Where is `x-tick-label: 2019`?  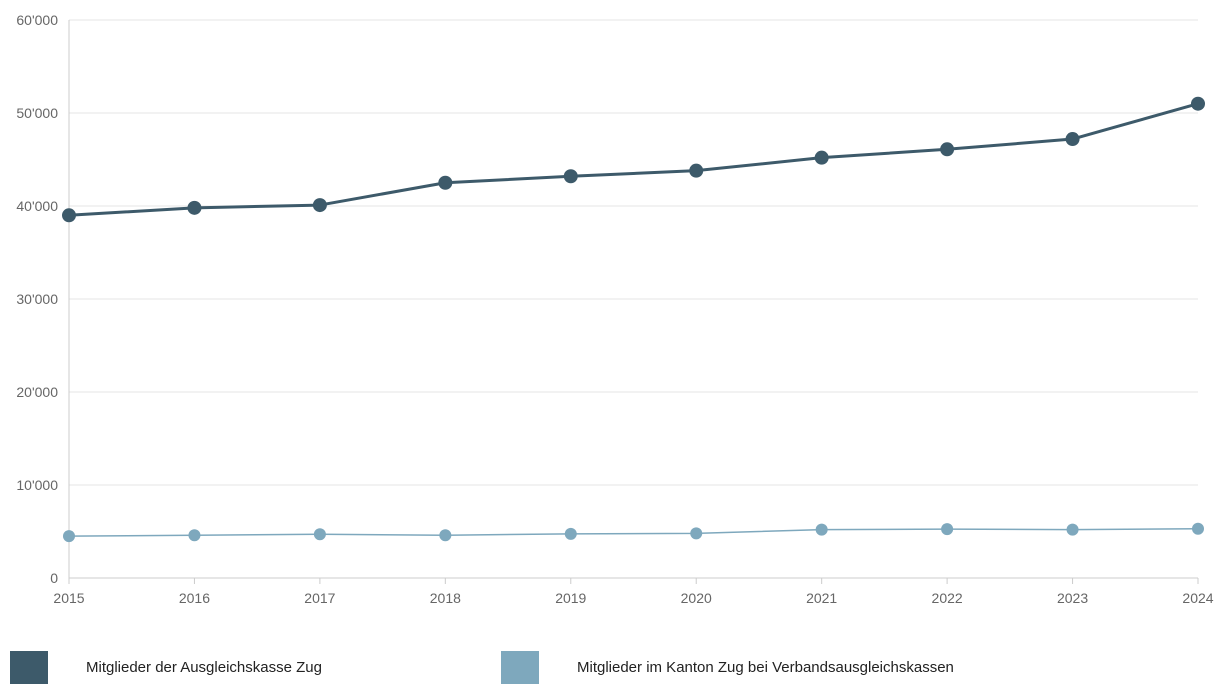 x-tick-label: 2019 is located at coordinates (570, 598).